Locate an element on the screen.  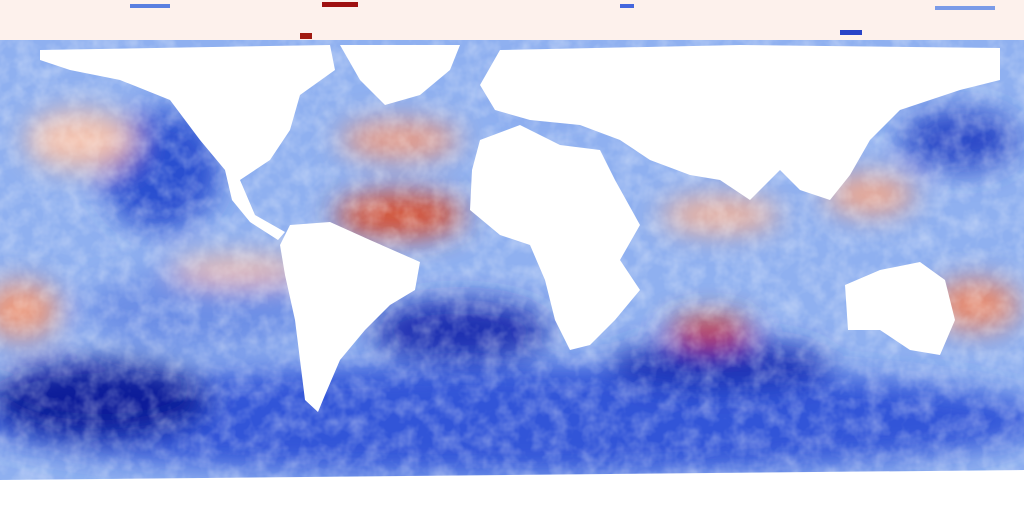
greenland is located at coordinates (400, 75).